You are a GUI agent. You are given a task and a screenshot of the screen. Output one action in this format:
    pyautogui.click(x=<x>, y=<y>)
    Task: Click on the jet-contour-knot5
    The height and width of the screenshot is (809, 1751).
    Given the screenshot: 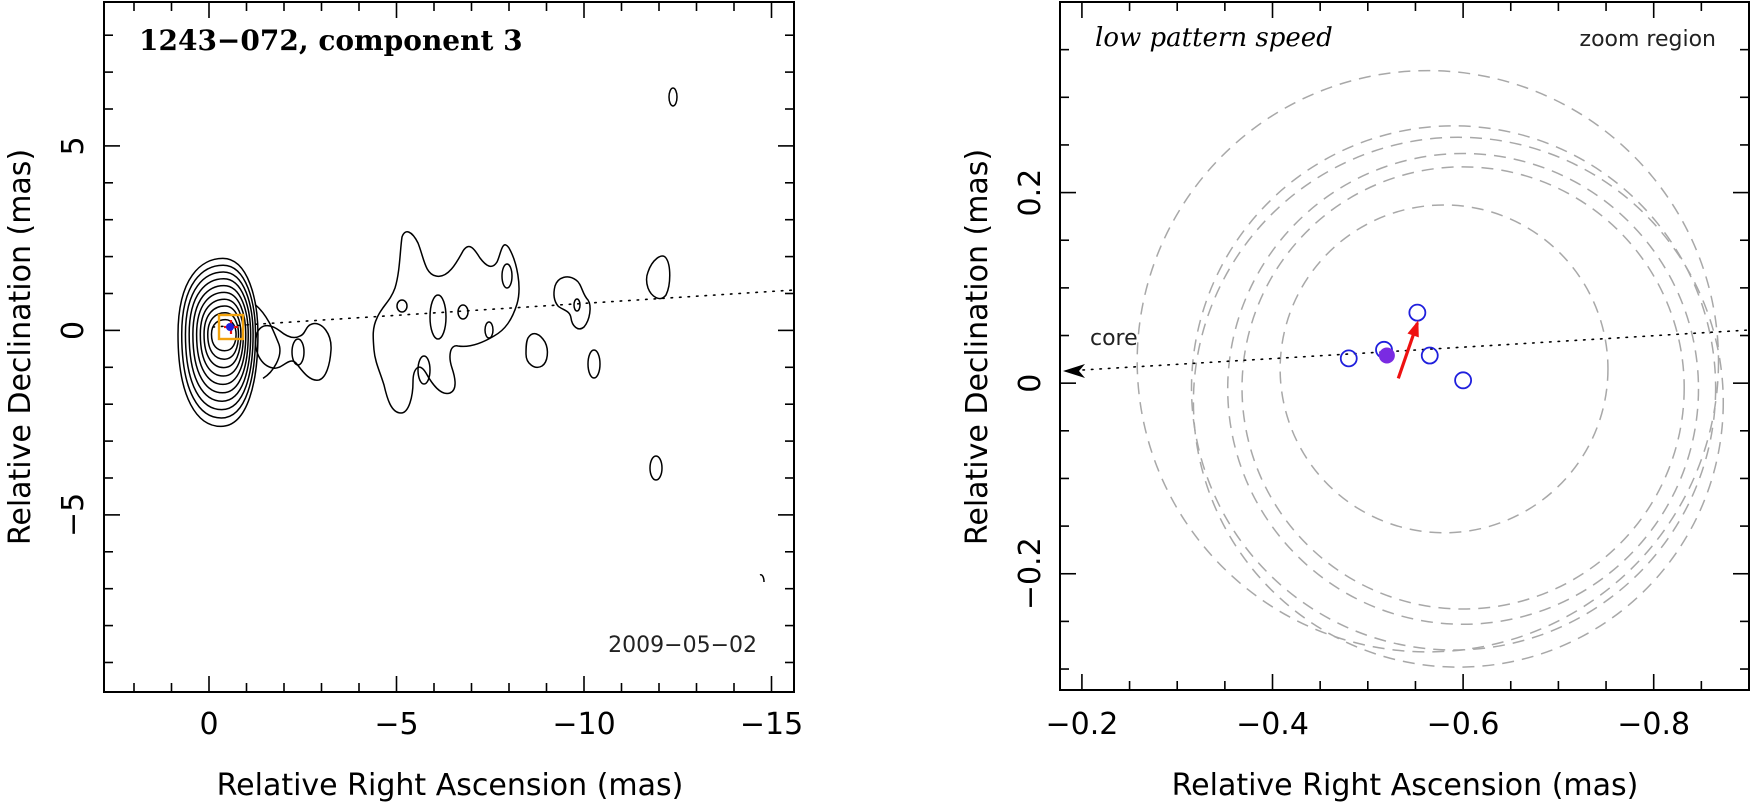 What is the action you would take?
    pyautogui.click(x=658, y=277)
    